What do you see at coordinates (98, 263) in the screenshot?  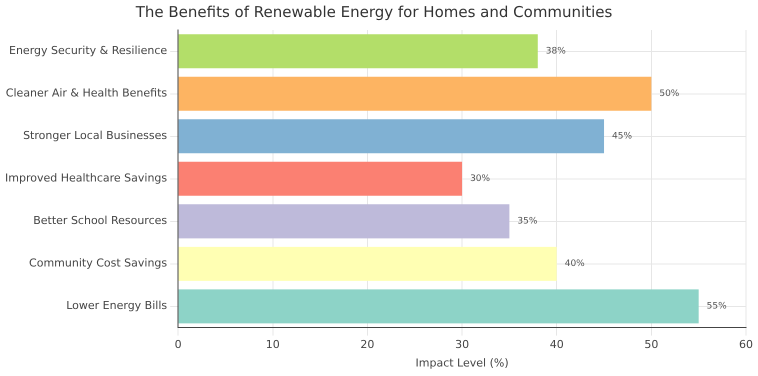 I see `y-tick-label: Community Cost Savings` at bounding box center [98, 263].